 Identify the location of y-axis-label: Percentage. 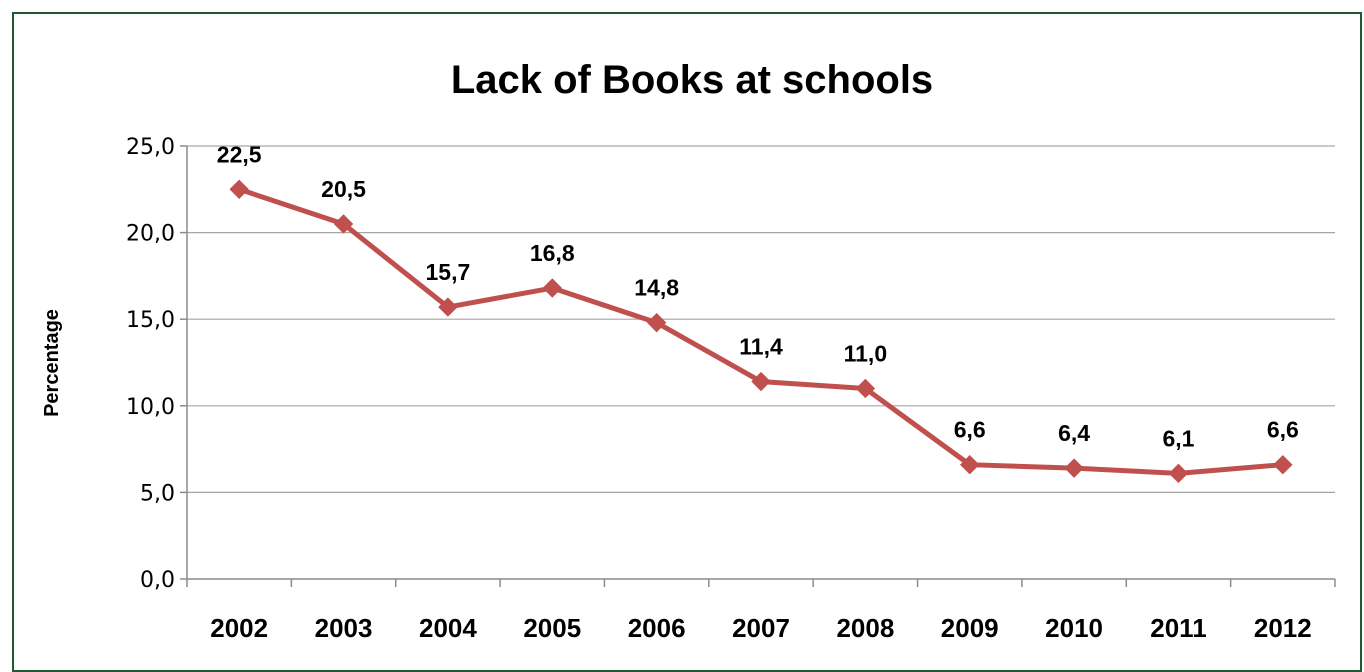
(52, 363).